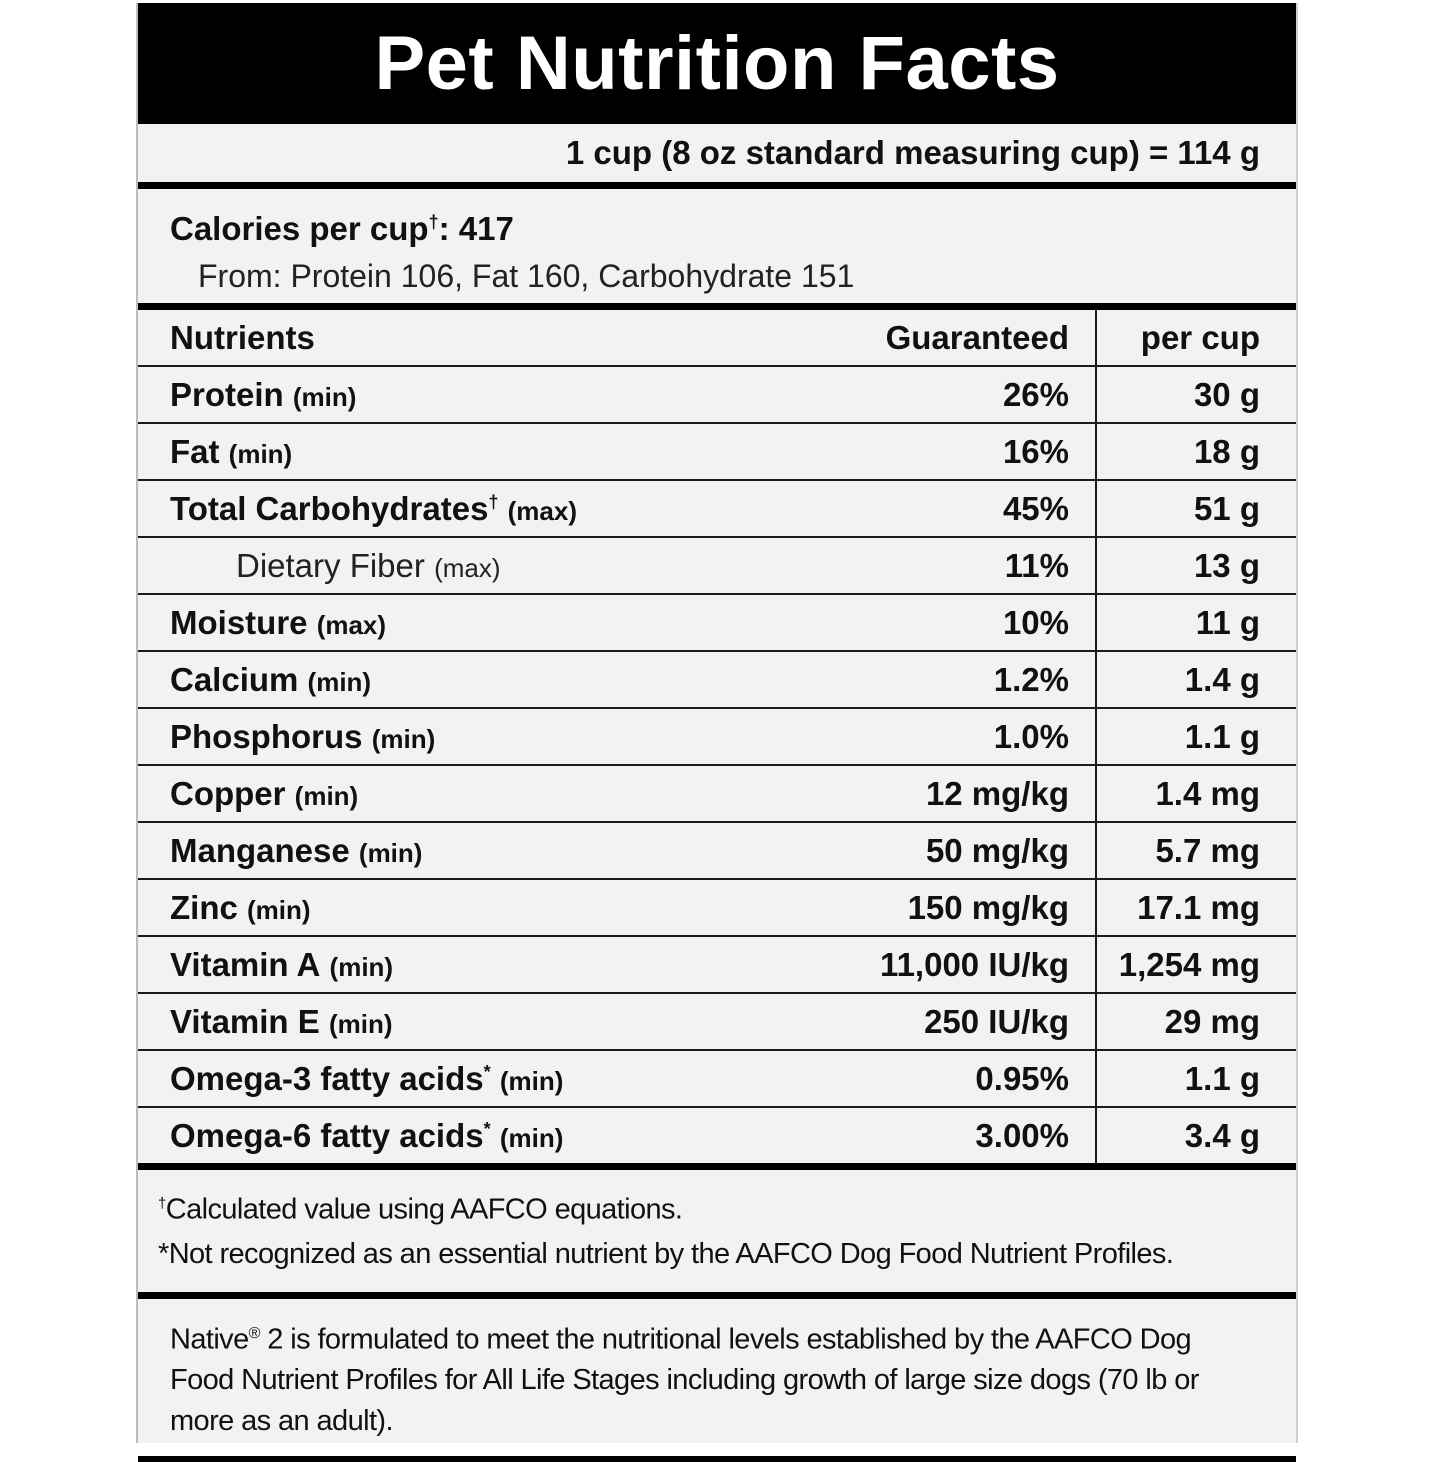  Describe the element at coordinates (488, 908) in the screenshot. I see `nutrient-name-cell: Zinc (min)` at that location.